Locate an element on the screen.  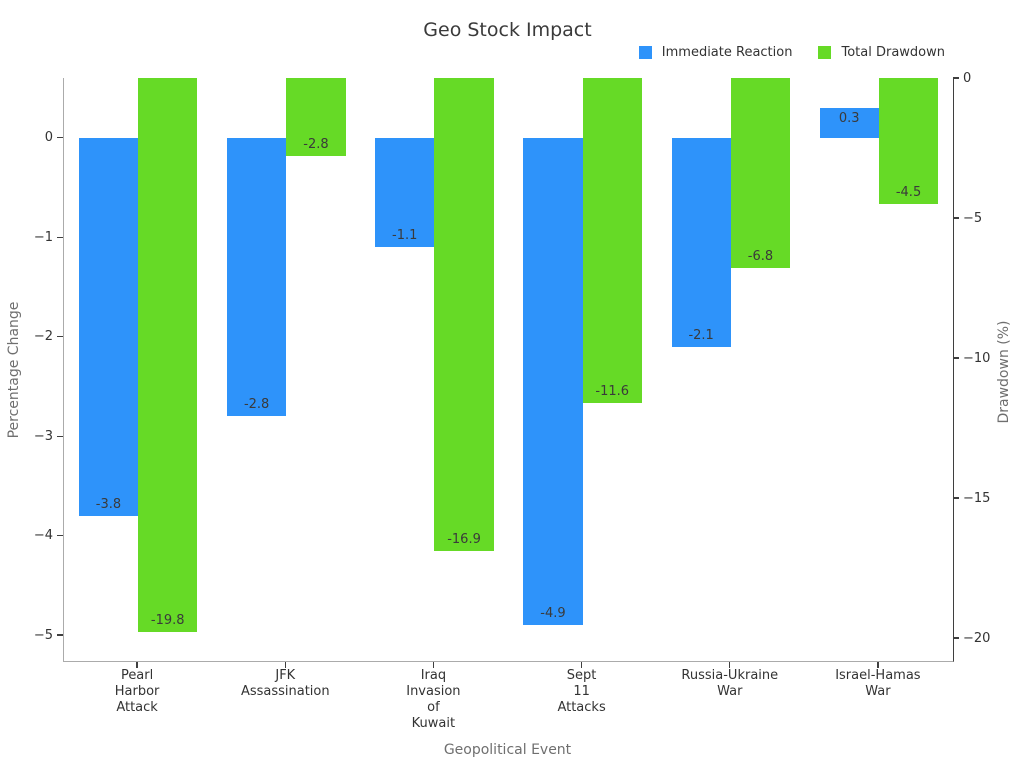
x-tick-label-pearl-harbor-attack: Pearl Harbor Attack is located at coordinates (137, 692).